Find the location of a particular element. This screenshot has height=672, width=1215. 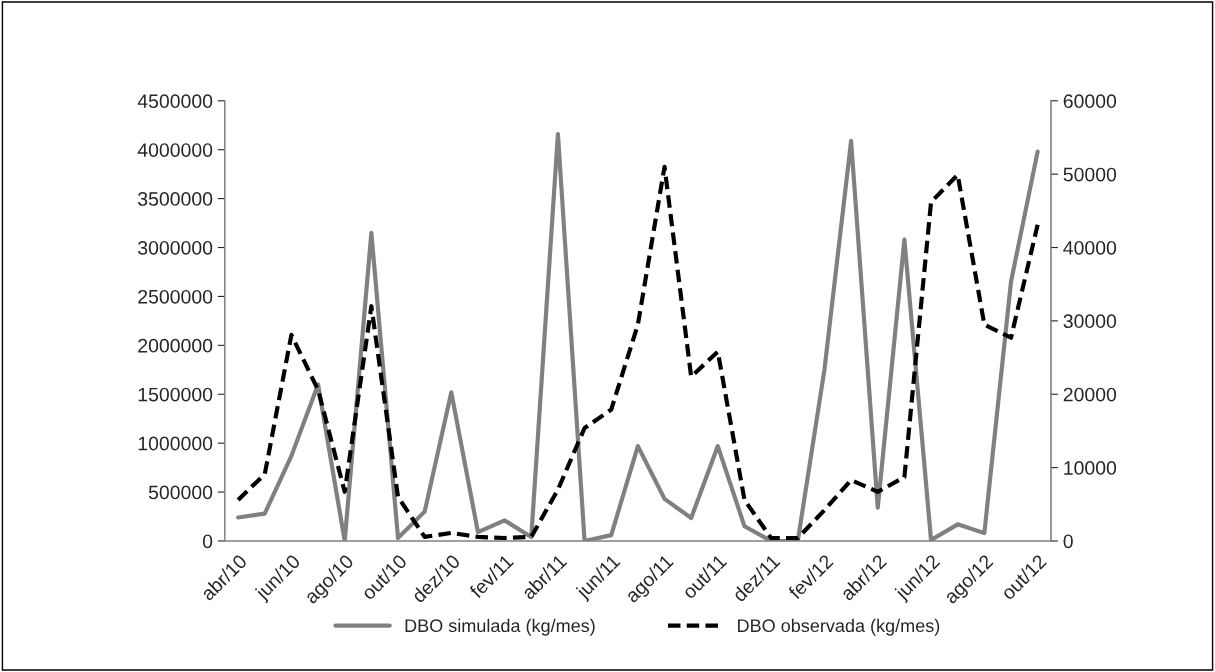

y-tick-label: 1500000 is located at coordinates (175, 394).